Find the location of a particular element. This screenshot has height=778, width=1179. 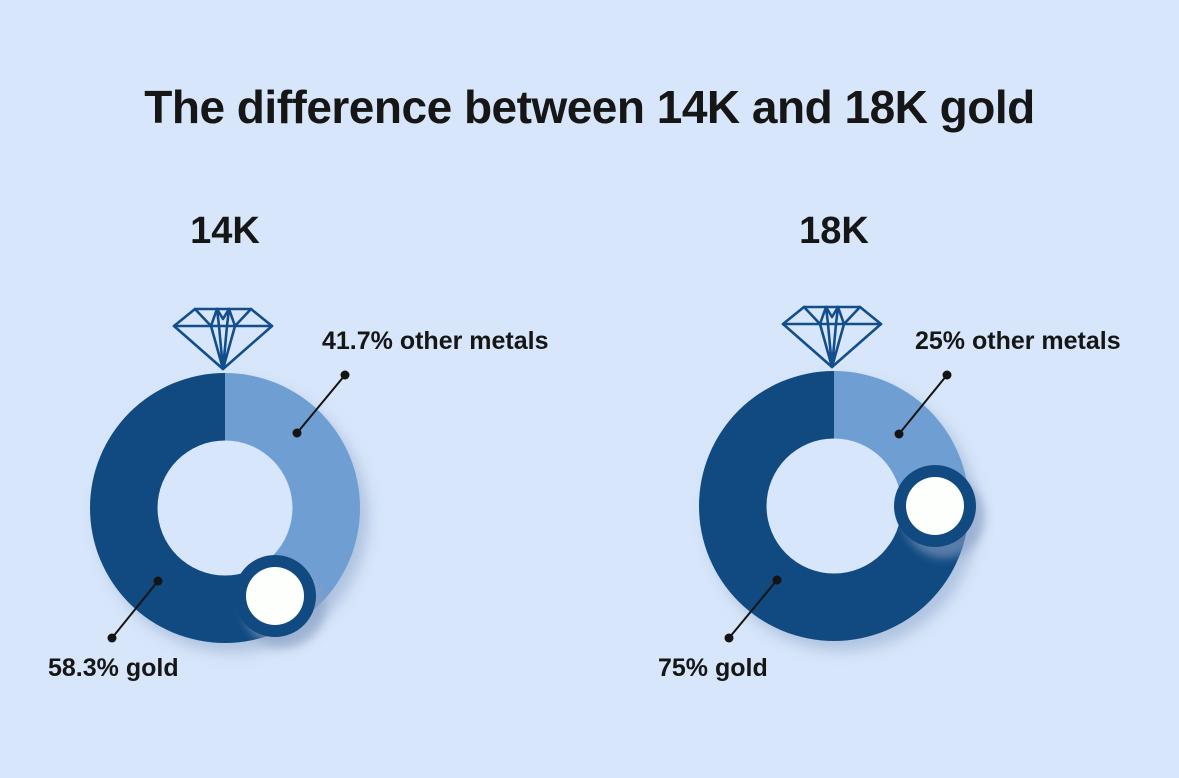

donut-chart-14k is located at coordinates (225, 508).